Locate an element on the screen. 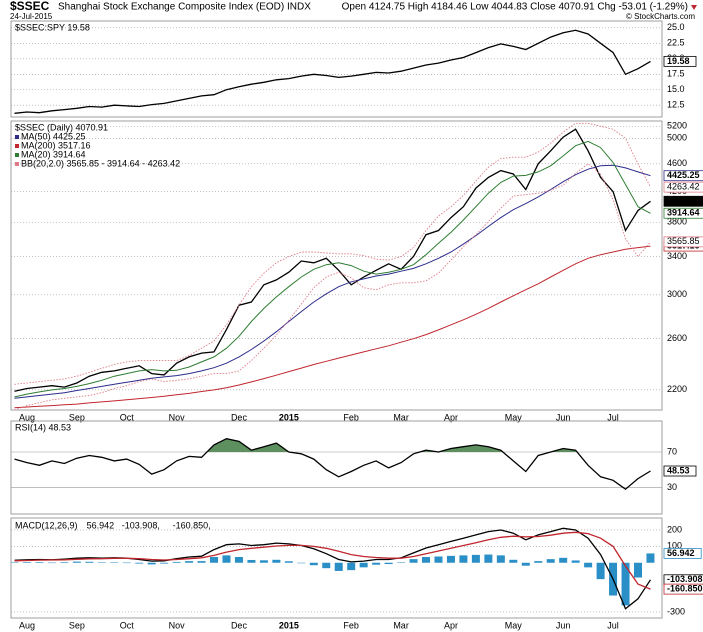 This screenshot has width=703, height=632. y-tick-label: 12.5 is located at coordinates (676, 105).